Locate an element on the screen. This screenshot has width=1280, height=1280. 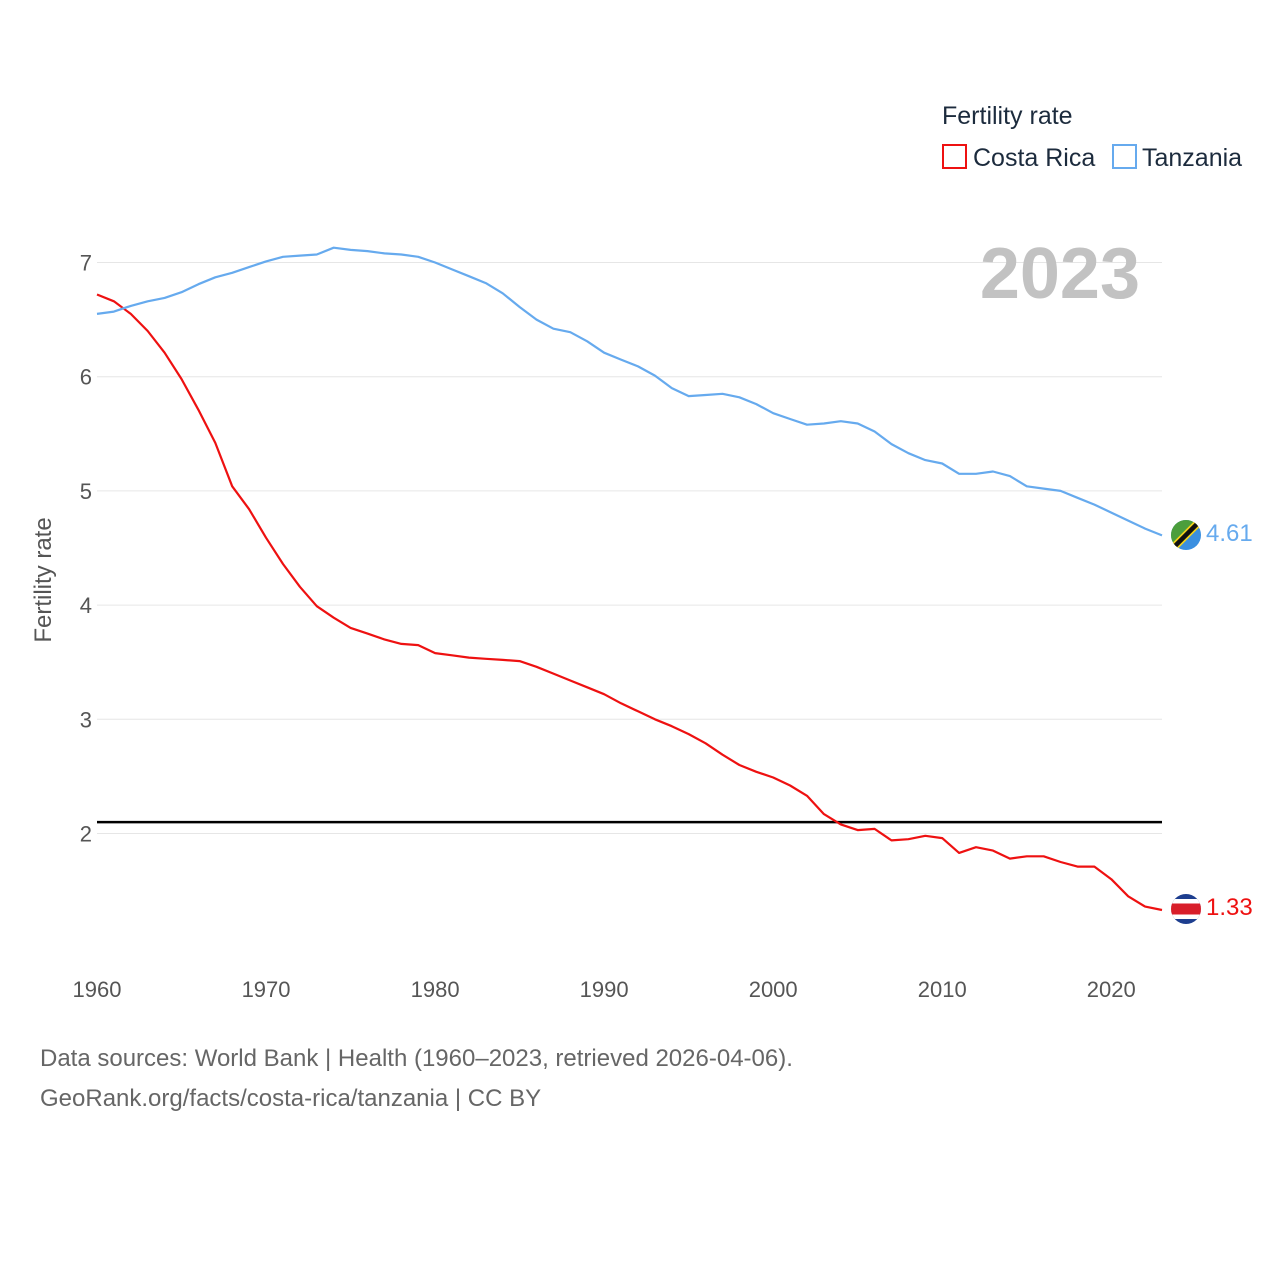
x-tick-label: 2020 is located at coordinates (1111, 989).